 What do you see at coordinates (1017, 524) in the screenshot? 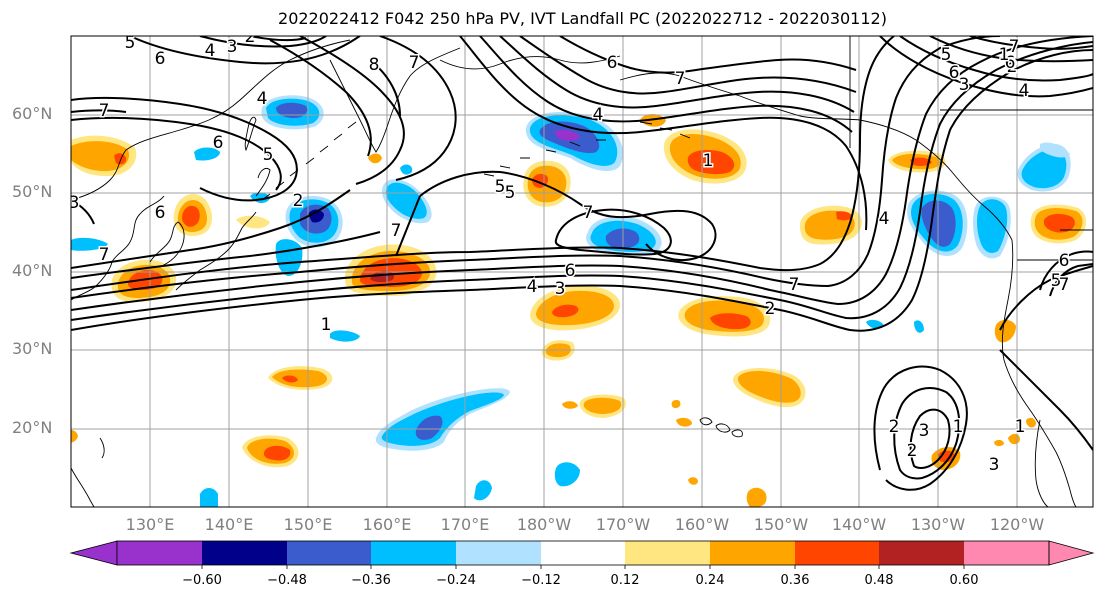
I see `lon-label-120w: 120°W` at bounding box center [1017, 524].